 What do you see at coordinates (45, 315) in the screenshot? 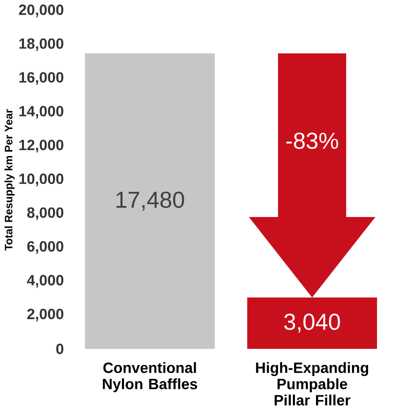
I see `y-tick-label: 2,000` at bounding box center [45, 315].